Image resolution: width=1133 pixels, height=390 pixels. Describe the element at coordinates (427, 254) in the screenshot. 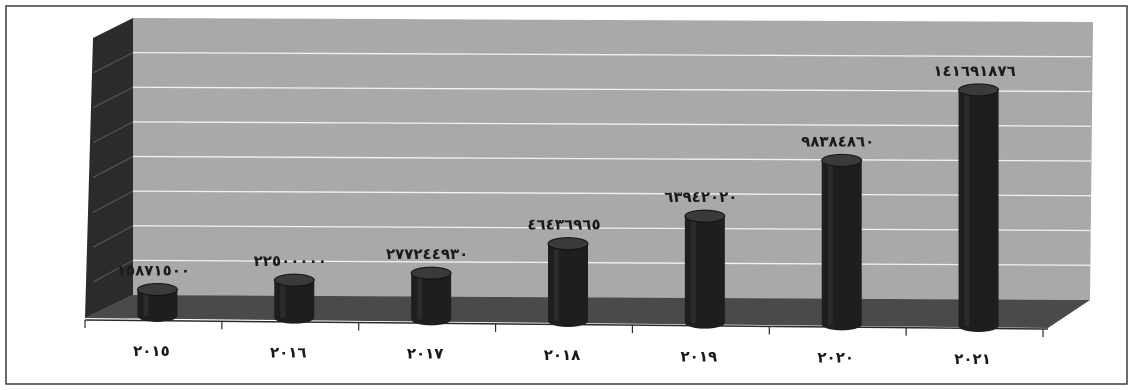

I see `value-label: ٢٧٧٢٤٤٩٣٠` at that location.